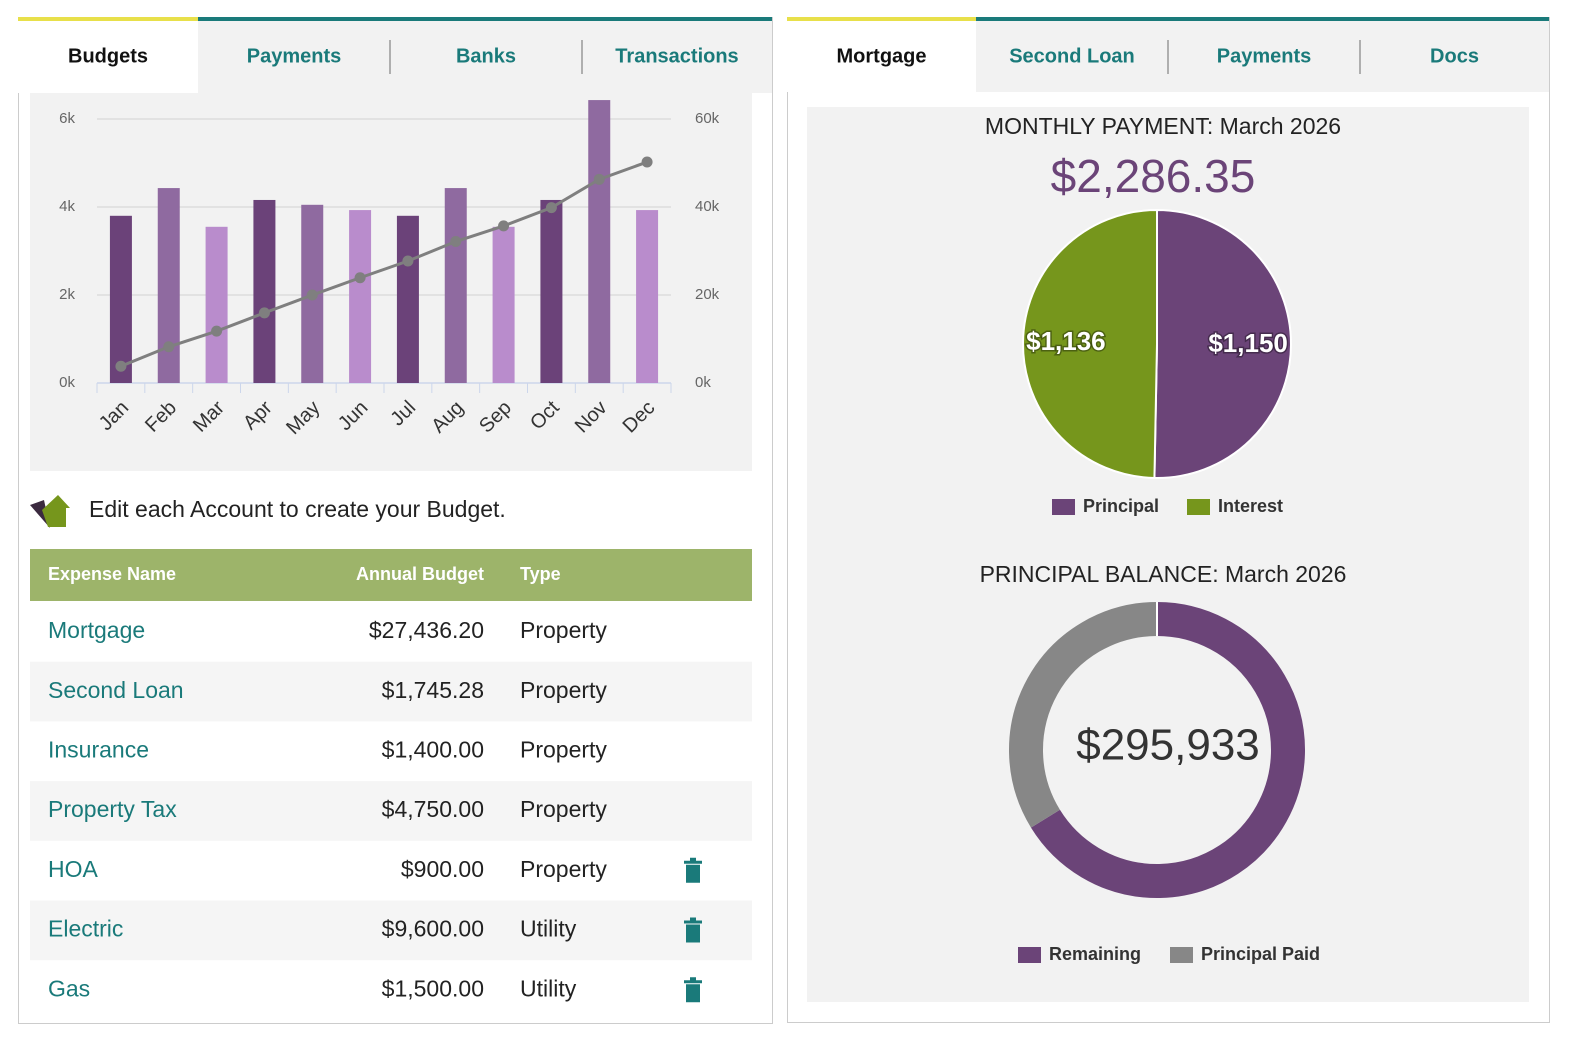 Image resolution: width=1575 pixels, height=1055 pixels. Describe the element at coordinates (442, 869) in the screenshot. I see `annual-budget: $900.00` at that location.